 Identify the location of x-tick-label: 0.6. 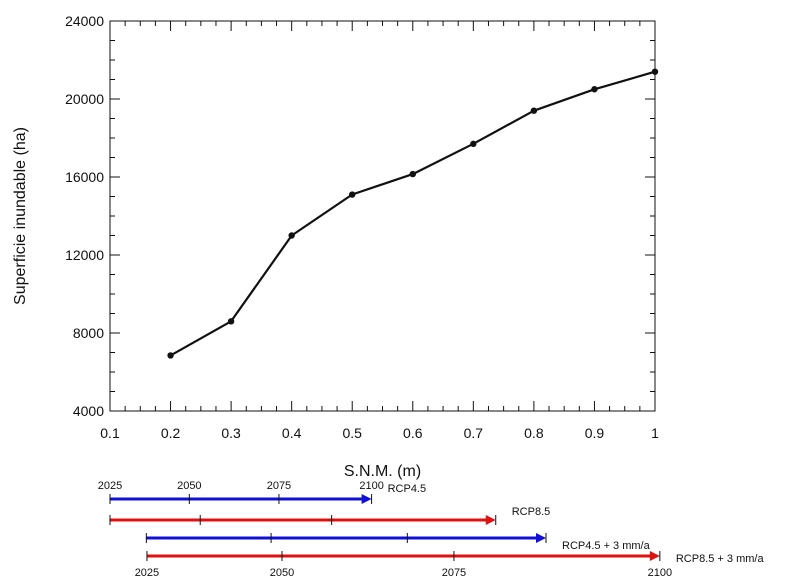
(413, 433).